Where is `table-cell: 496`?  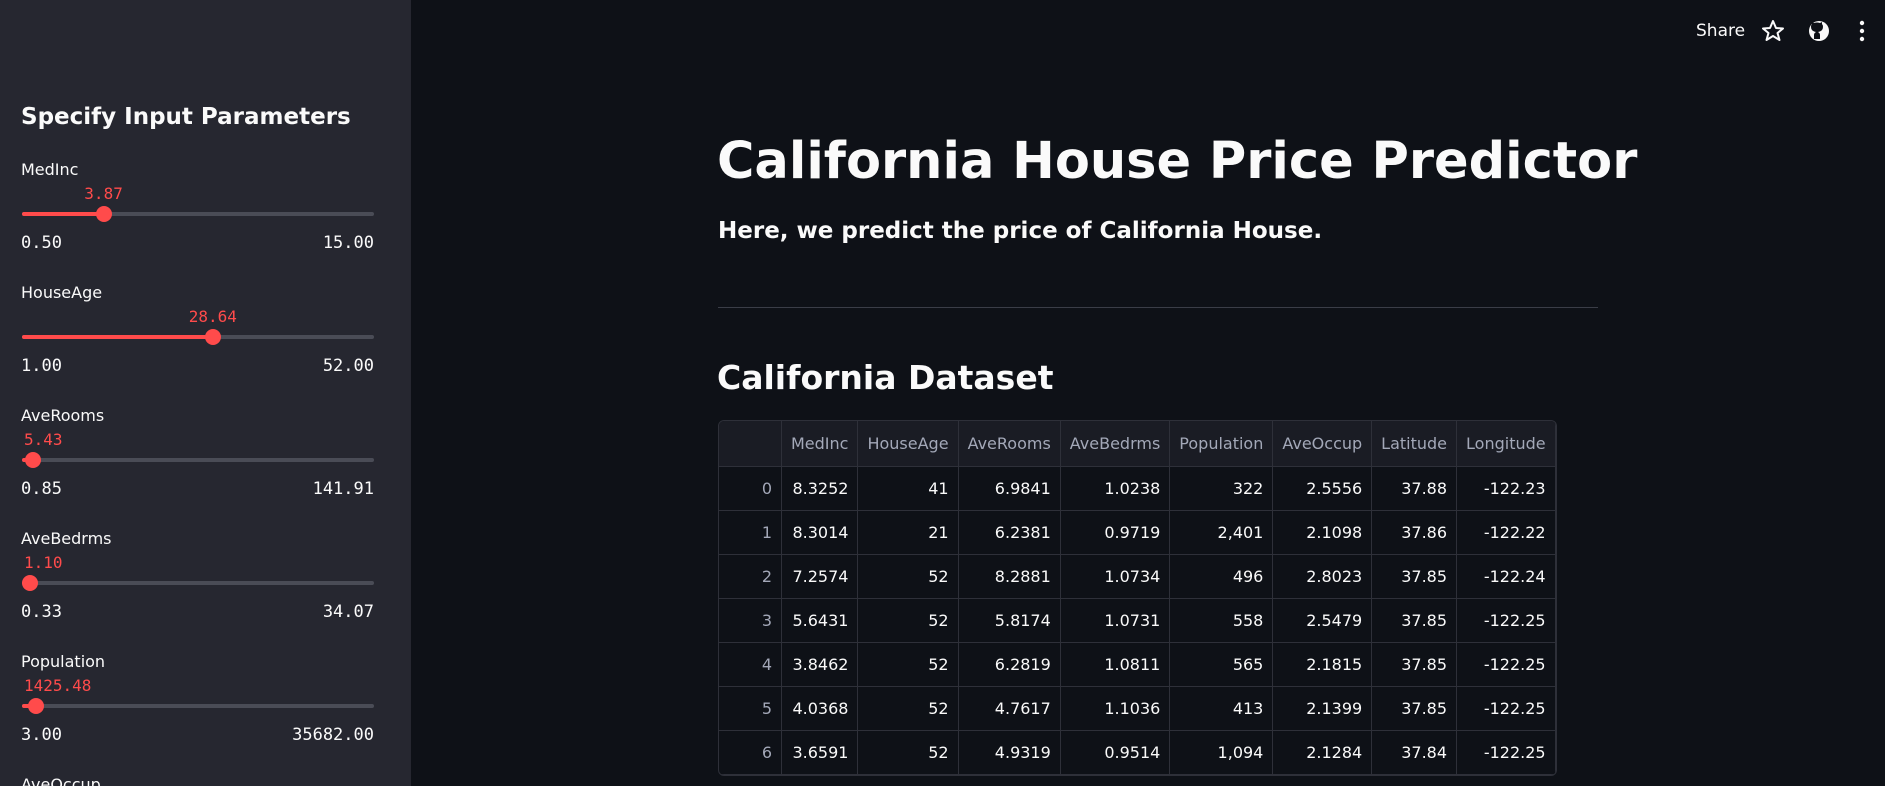 table-cell: 496 is located at coordinates (1222, 577).